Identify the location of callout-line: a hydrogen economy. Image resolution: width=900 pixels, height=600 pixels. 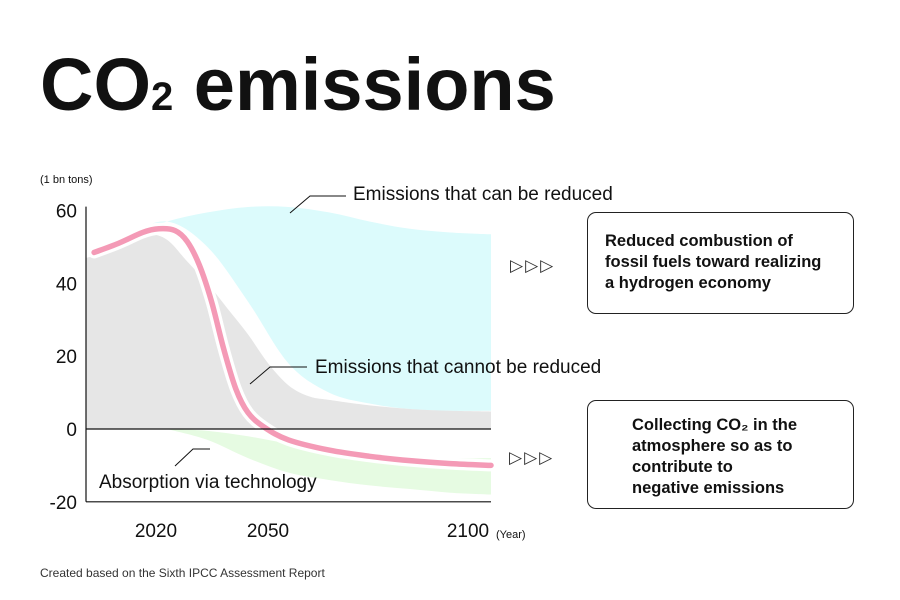
(688, 283).